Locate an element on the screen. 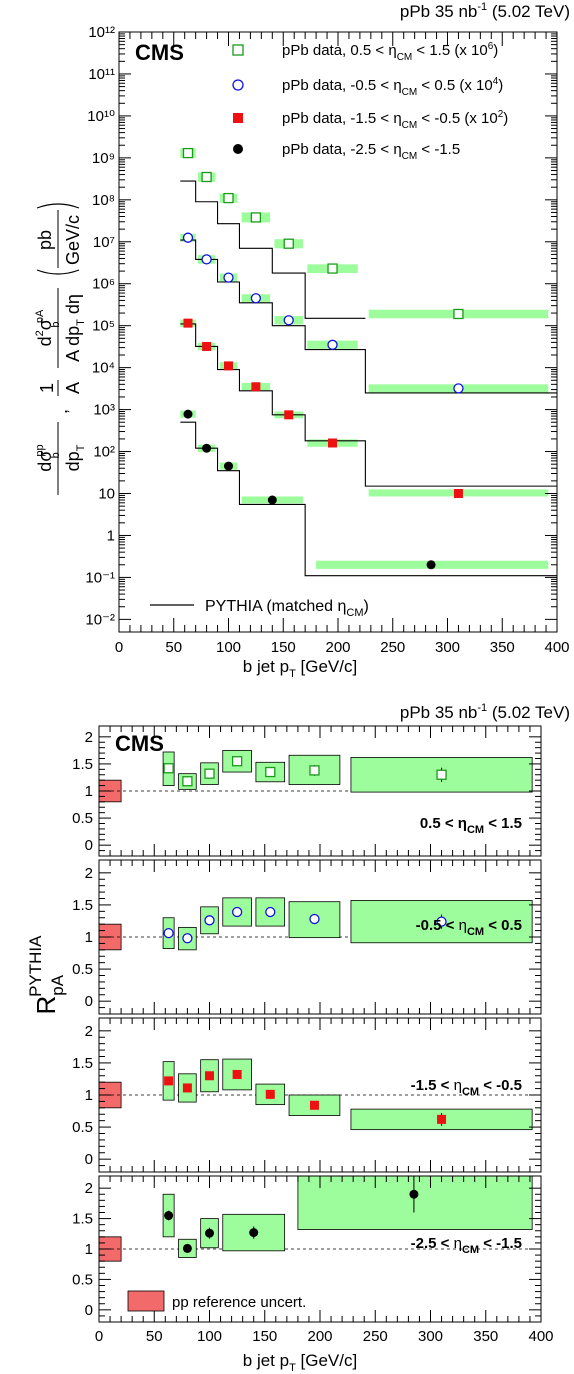 The image size is (574, 1374). eta-range-label: -0.5 < ηCM < 0.5 is located at coordinates (469, 927).